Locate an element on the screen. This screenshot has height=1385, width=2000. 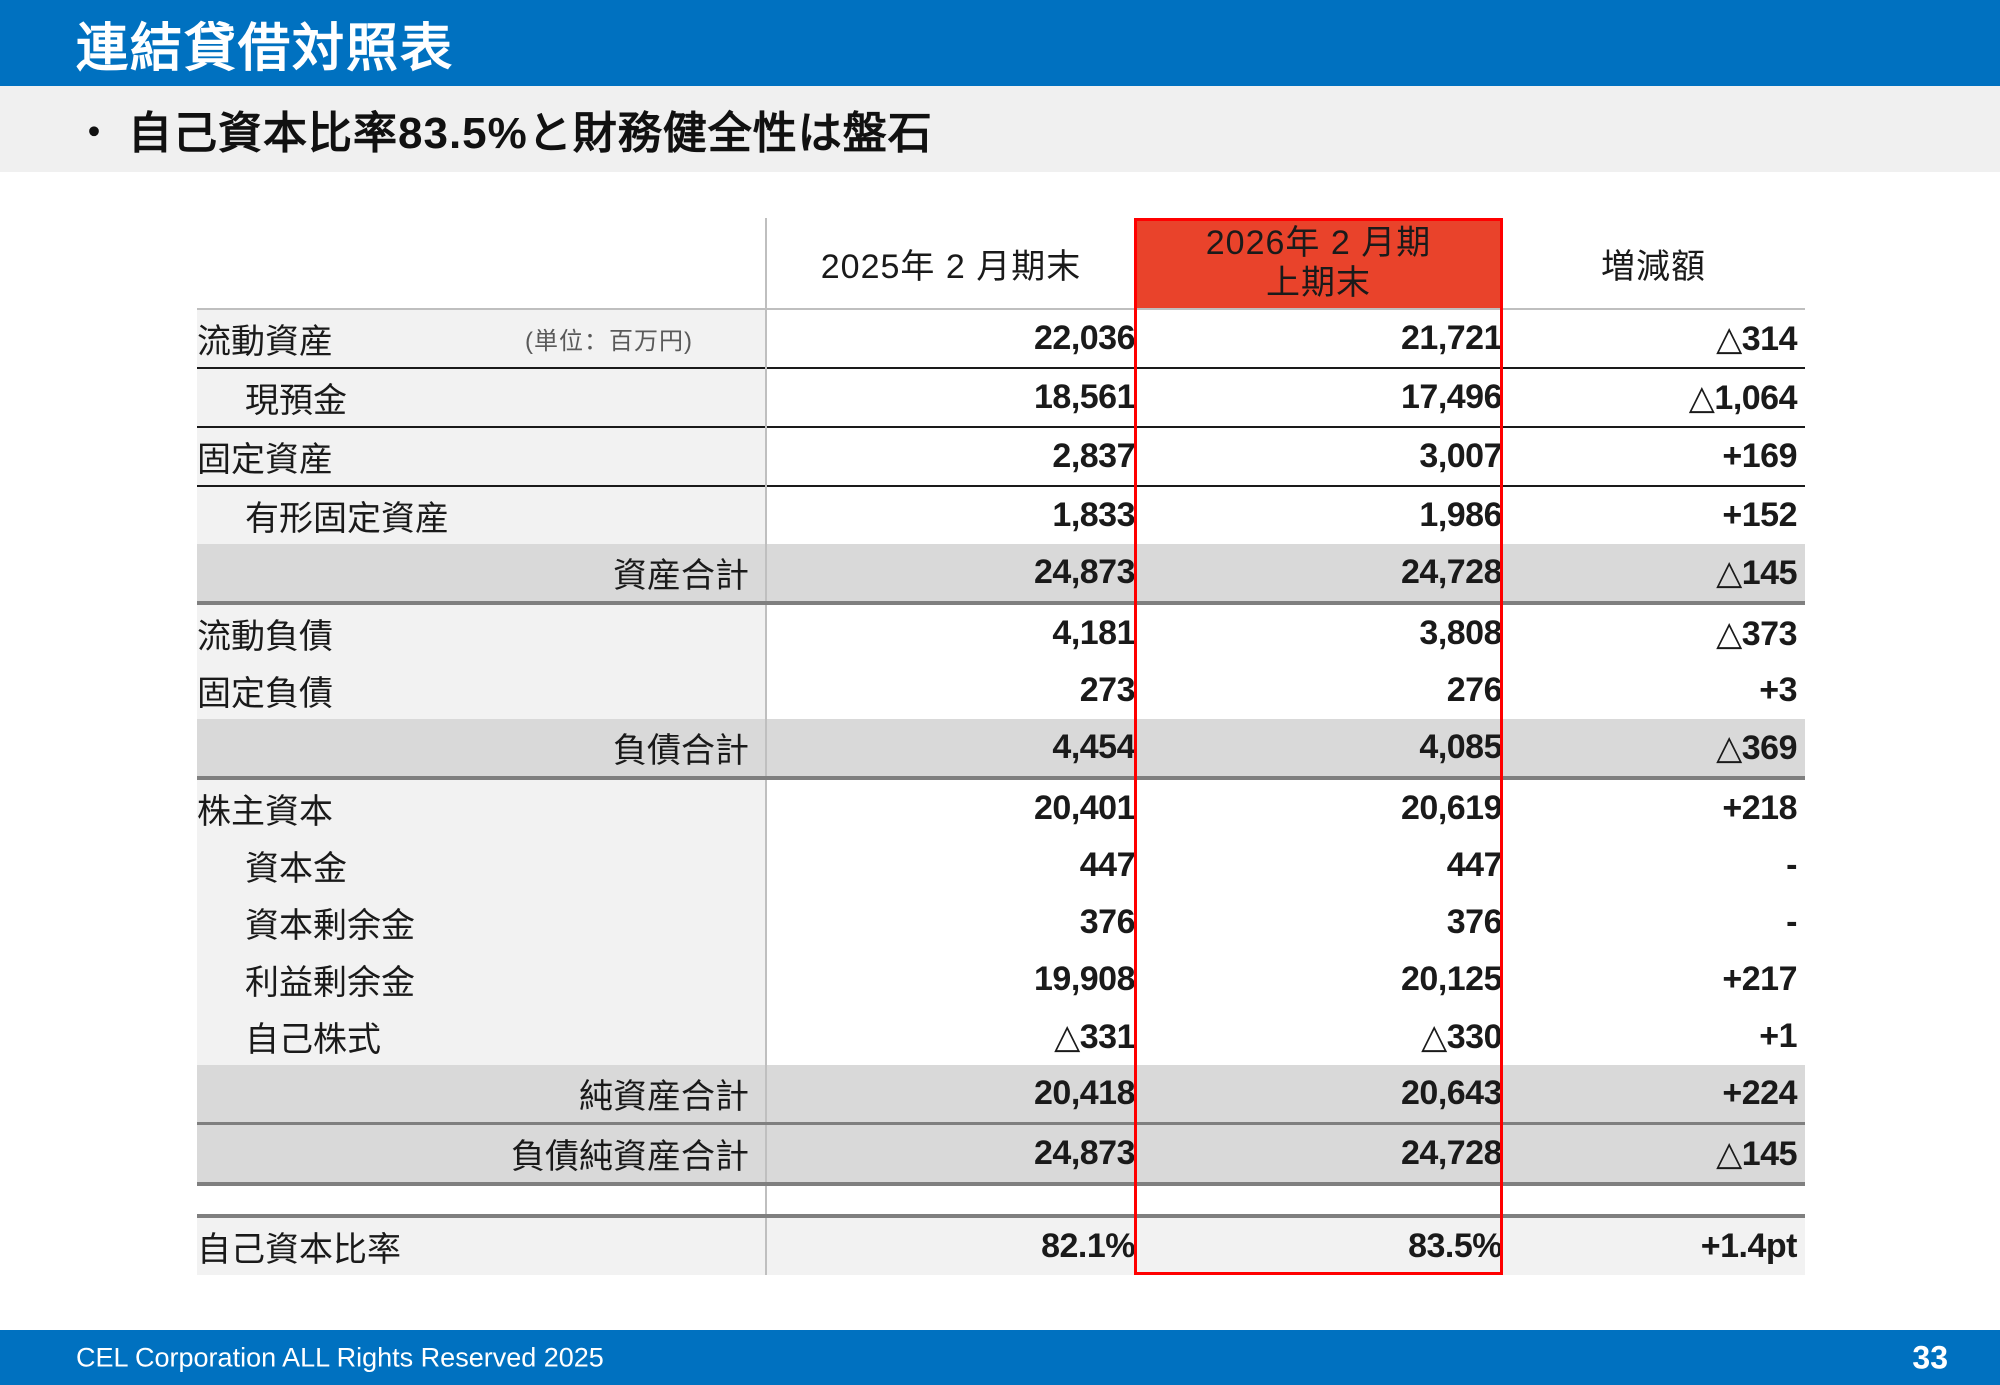
table-row: 有形固定資産 1,833 1,986 +152 is located at coordinates (1001, 514).